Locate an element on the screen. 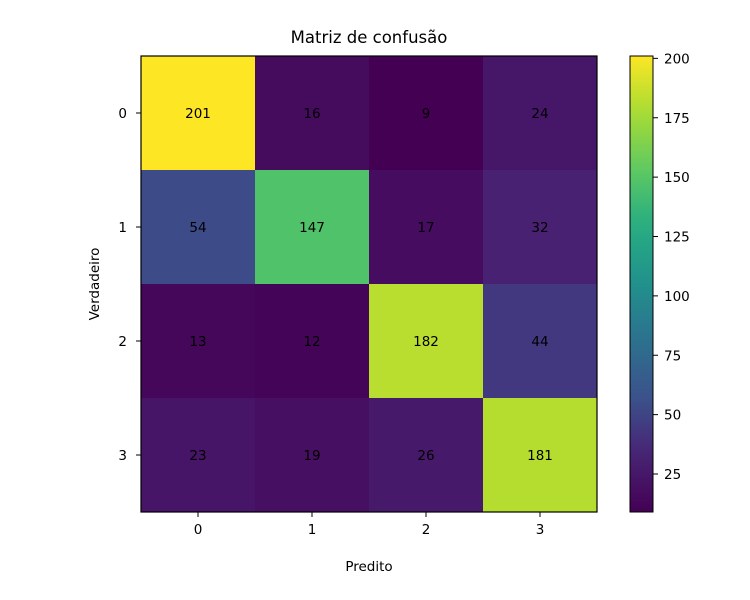 This screenshot has height=600, width=750. colorbar is located at coordinates (641, 284).